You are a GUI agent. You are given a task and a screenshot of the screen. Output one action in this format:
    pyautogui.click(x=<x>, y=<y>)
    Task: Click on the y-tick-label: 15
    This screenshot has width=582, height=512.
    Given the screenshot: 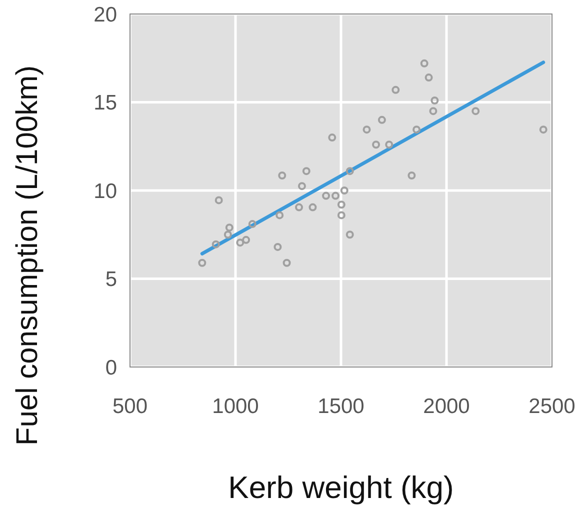 What is the action you would take?
    pyautogui.click(x=105, y=103)
    